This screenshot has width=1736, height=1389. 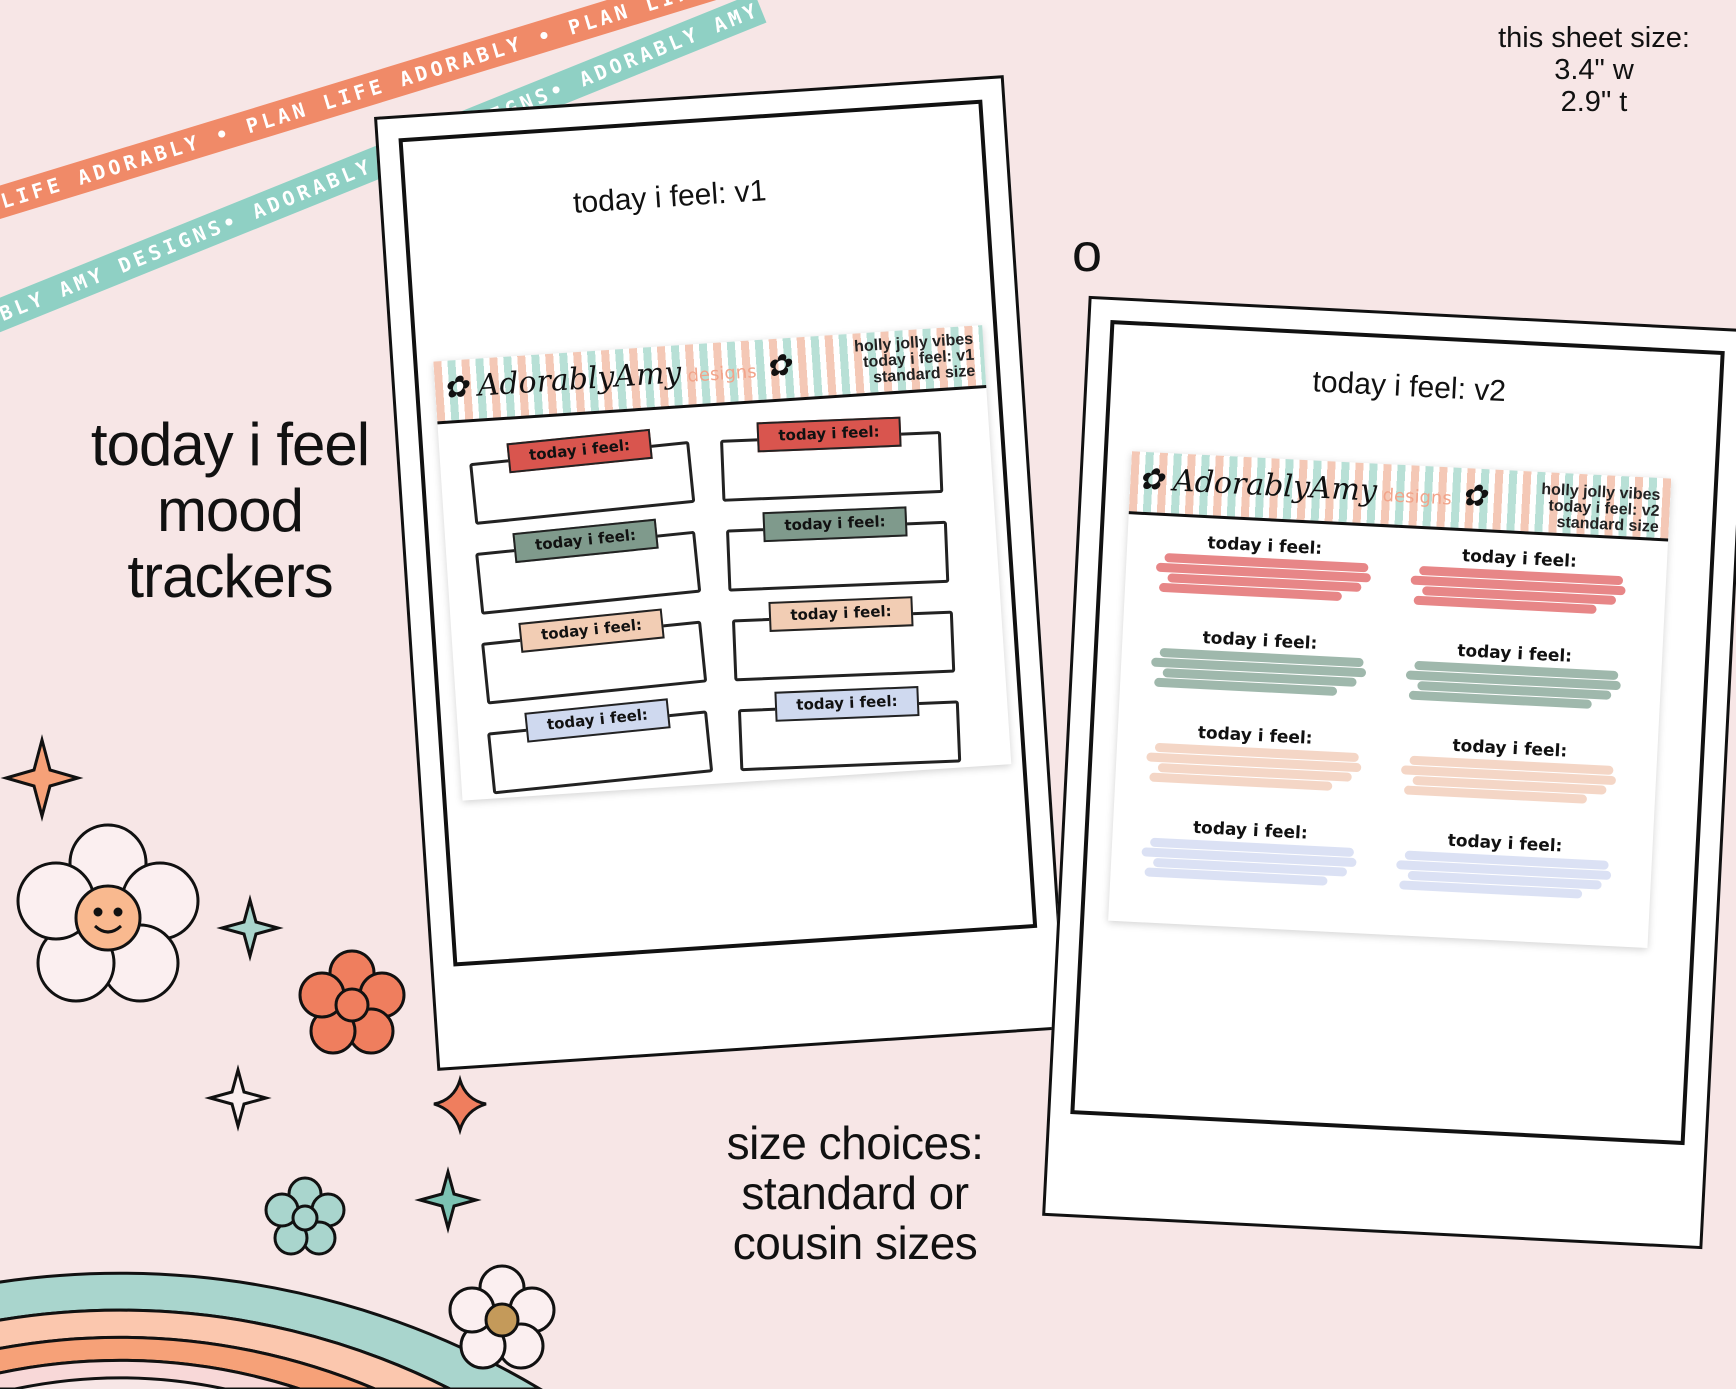 What do you see at coordinates (352, 1002) in the screenshot?
I see `orange-flower-icon` at bounding box center [352, 1002].